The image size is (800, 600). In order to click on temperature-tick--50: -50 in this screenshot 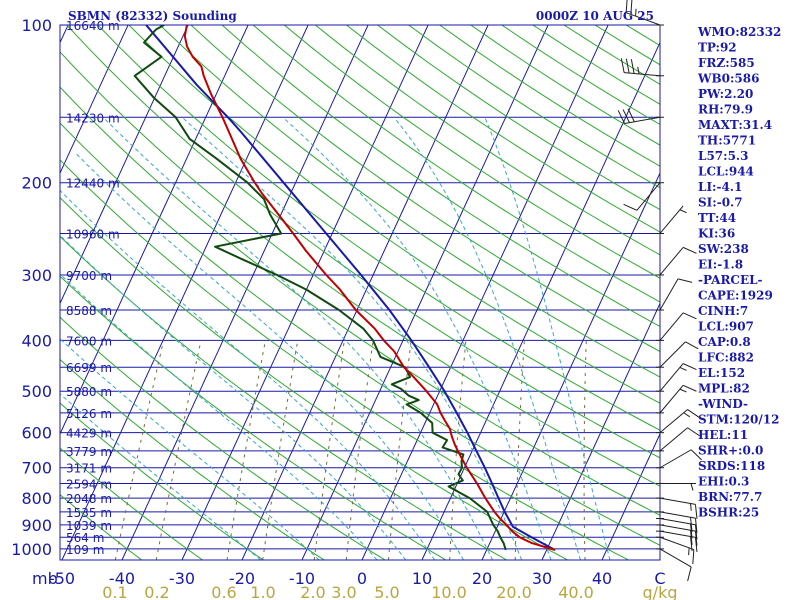, I will do `click(62, 578)`.